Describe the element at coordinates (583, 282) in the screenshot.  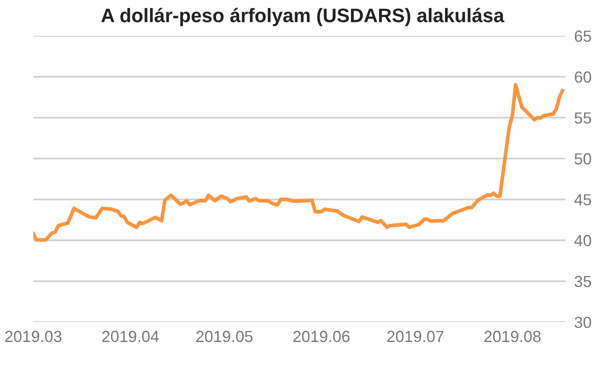
I see `y-tick-label: 35` at that location.